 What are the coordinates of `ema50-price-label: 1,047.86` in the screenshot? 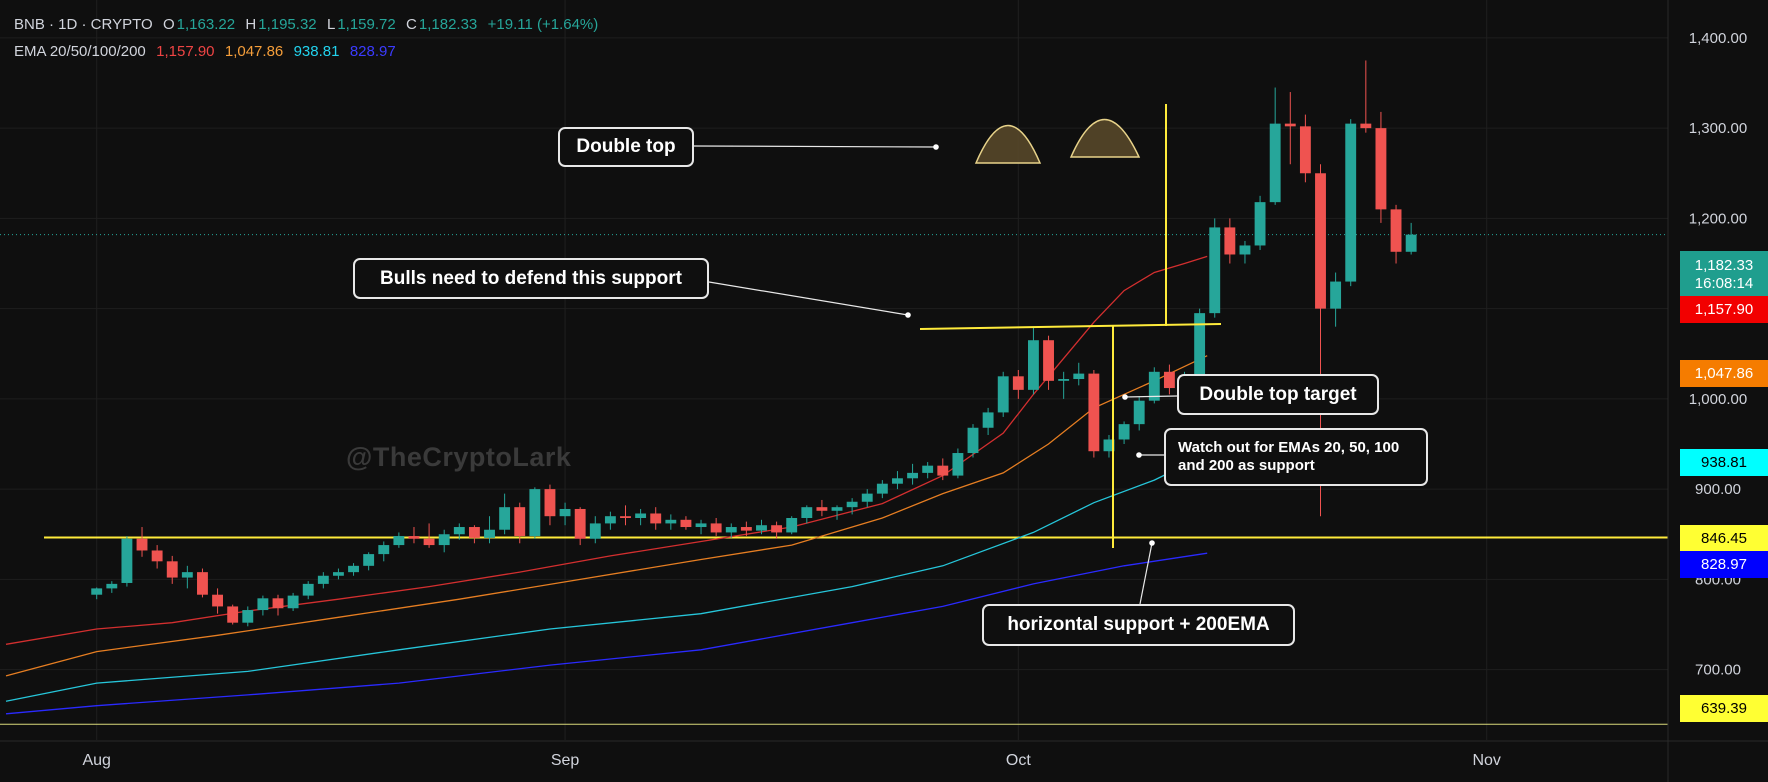 It's located at (1724, 373).